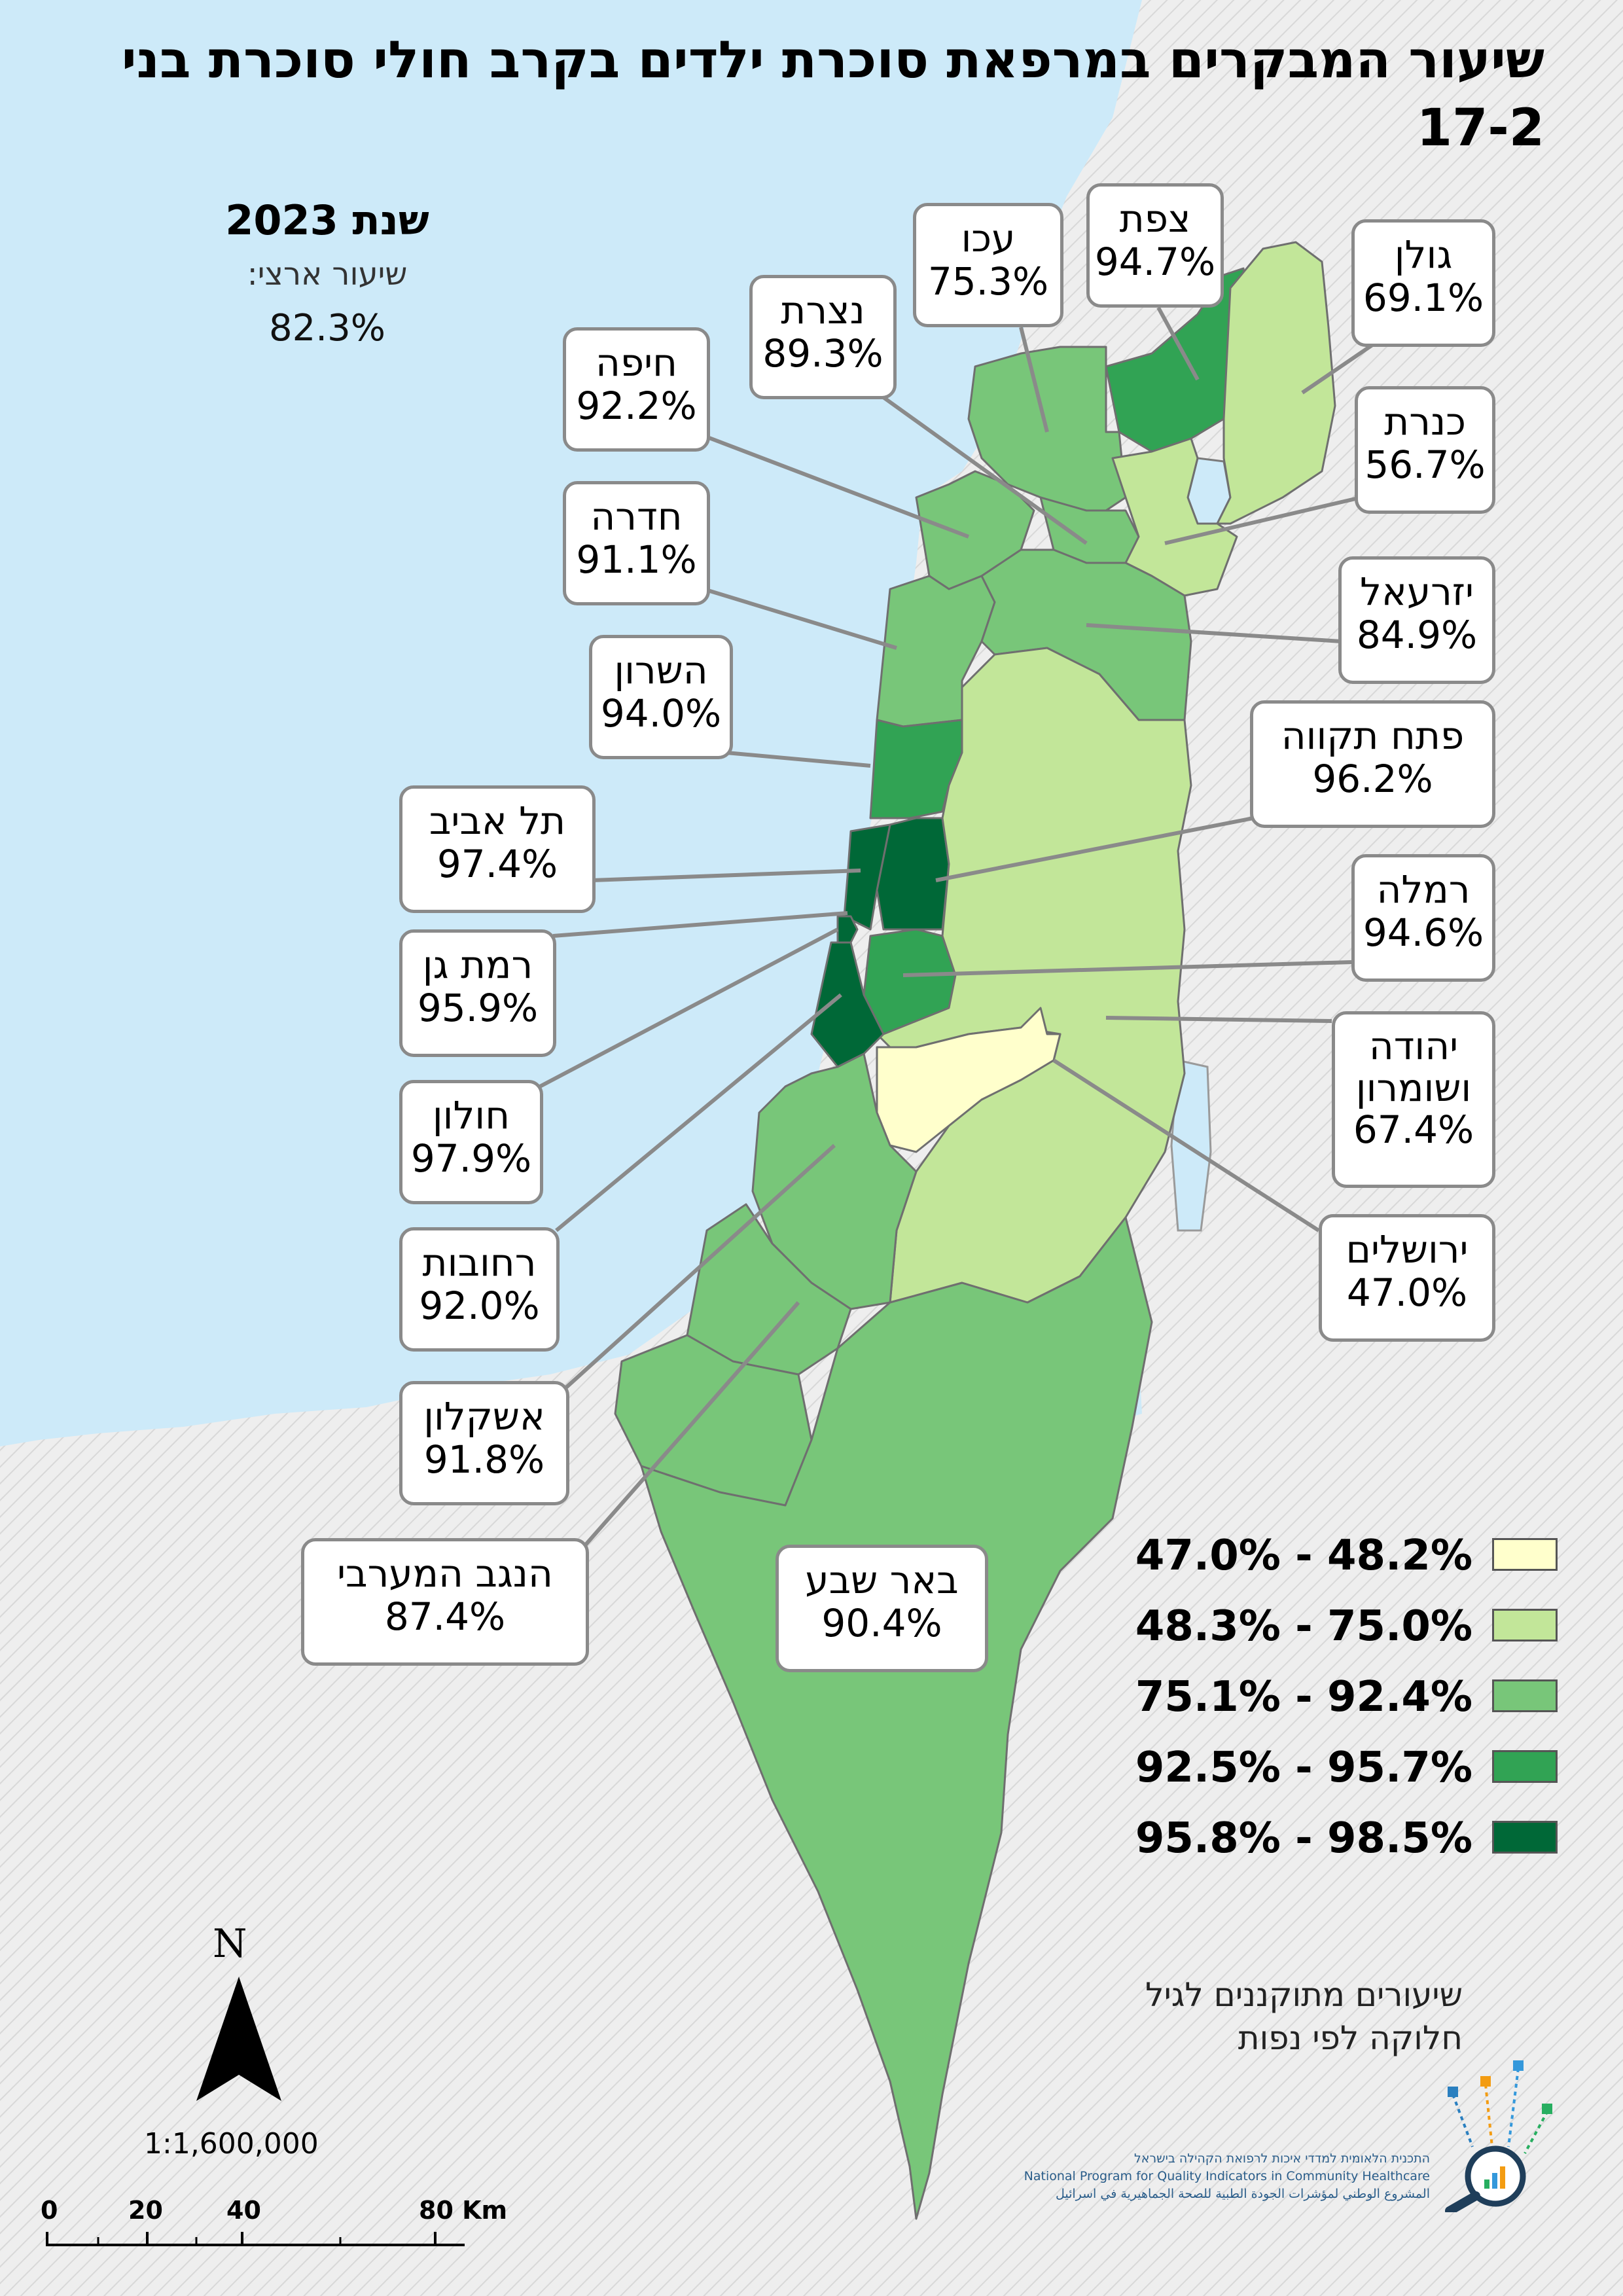  I want to click on region-name: ירושלים, so click(1407, 1249).